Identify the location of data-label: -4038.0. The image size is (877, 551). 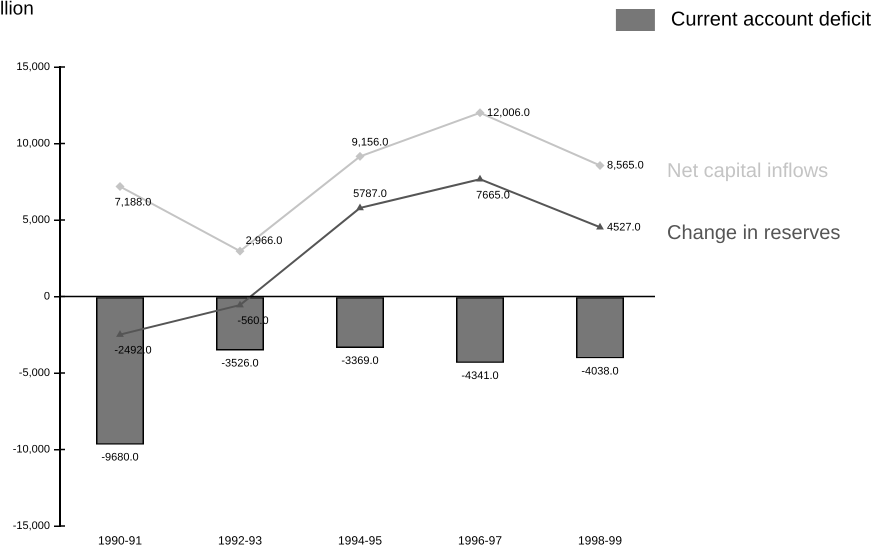
(600, 371).